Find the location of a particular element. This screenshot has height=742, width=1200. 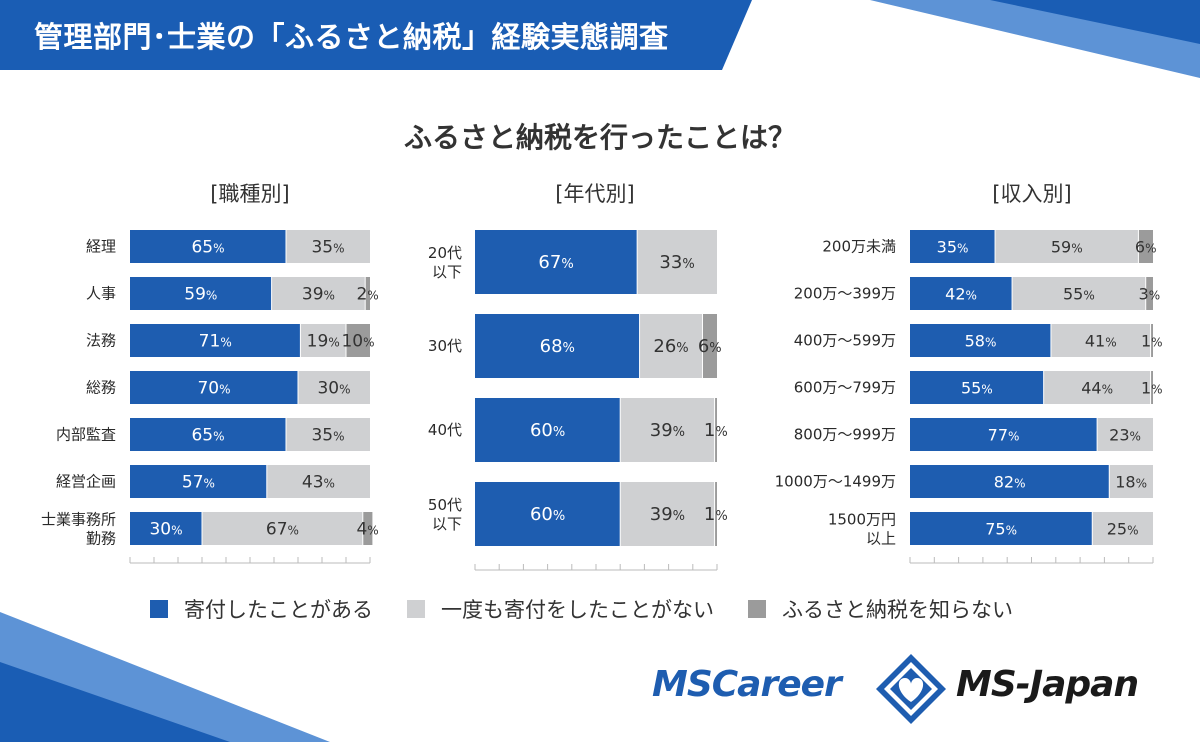

data-label: 42% is located at coordinates (961, 294).